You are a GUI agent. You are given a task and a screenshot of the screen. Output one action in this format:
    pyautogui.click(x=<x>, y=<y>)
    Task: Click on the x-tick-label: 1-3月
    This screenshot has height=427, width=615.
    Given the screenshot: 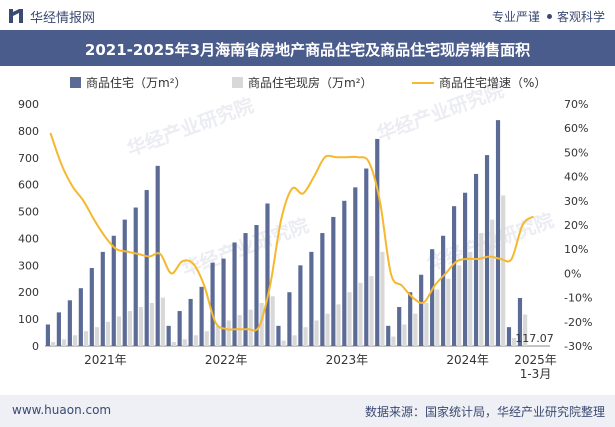 What is the action you would take?
    pyautogui.click(x=536, y=374)
    